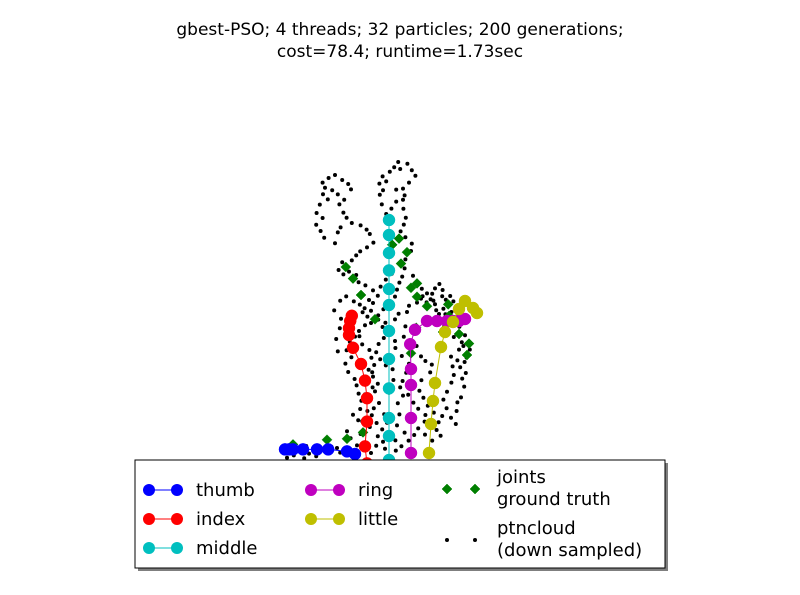 Image resolution: width=800 pixels, height=595 pixels. Describe the element at coordinates (381, 341) in the screenshot. I see `series-joints-ground-truth` at that location.